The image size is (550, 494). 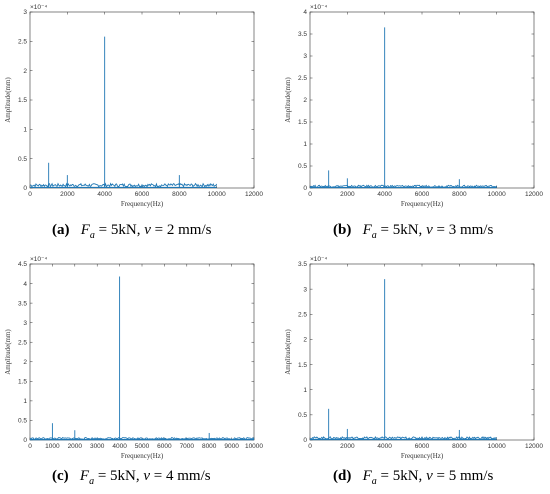 What do you see at coordinates (452, 476) in the screenshot?
I see `caption-d-speed: 5` at bounding box center [452, 476].